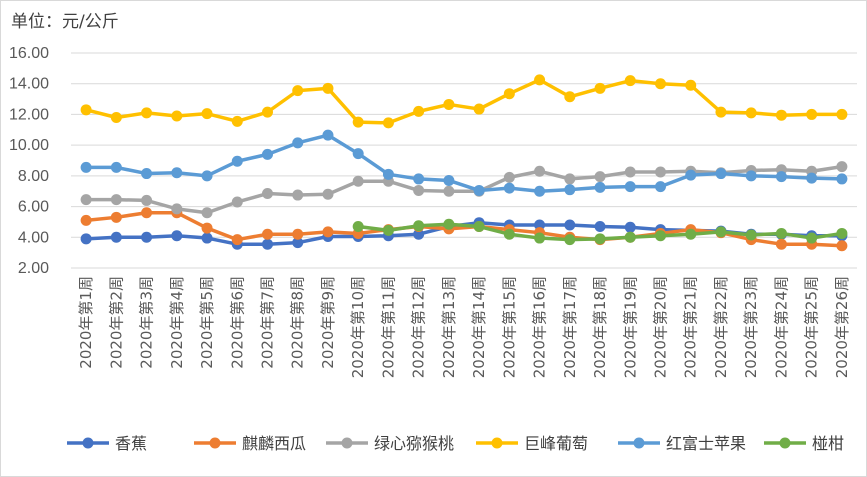 This screenshot has width=867, height=477. I want to click on legend-item: 巨峰葡萄, so click(532, 443).